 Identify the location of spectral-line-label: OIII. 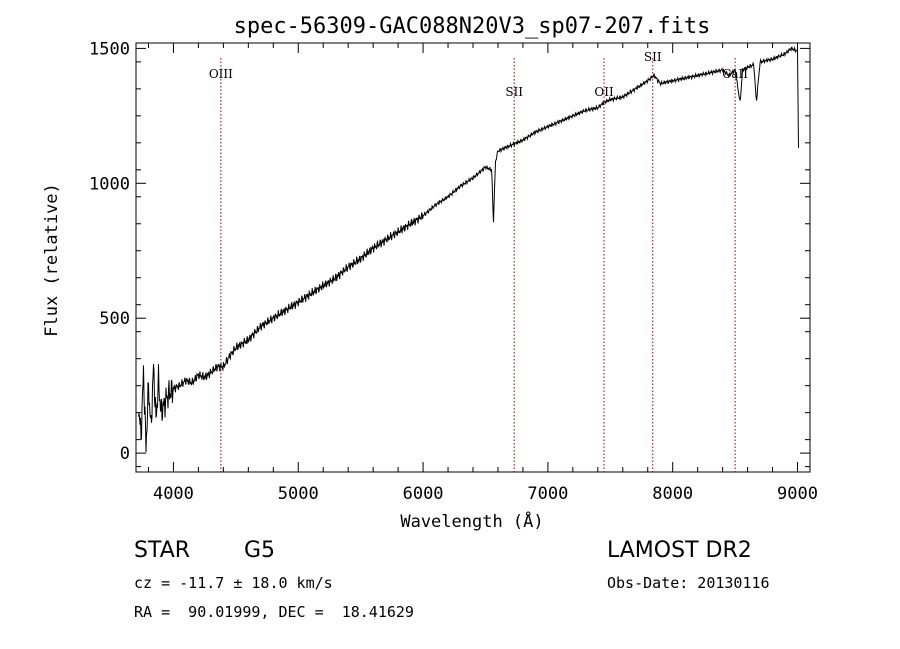
(221, 74).